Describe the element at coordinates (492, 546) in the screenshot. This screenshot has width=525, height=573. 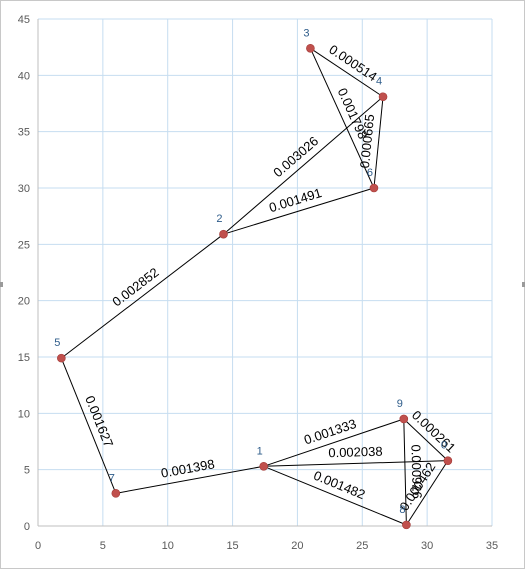
I see `x-tick-label: 35` at that location.